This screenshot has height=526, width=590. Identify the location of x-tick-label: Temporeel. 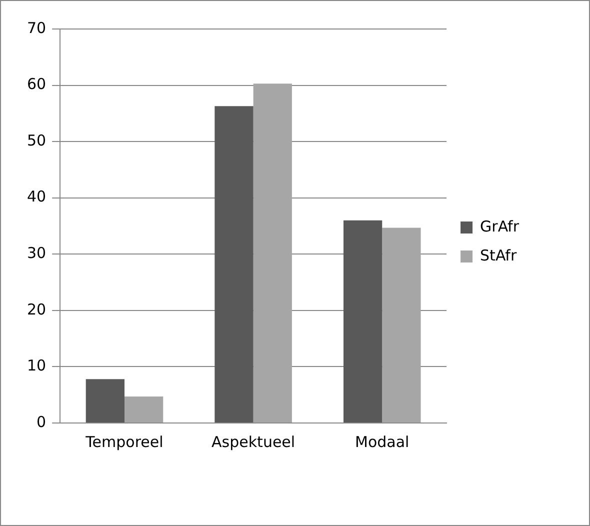
(124, 441).